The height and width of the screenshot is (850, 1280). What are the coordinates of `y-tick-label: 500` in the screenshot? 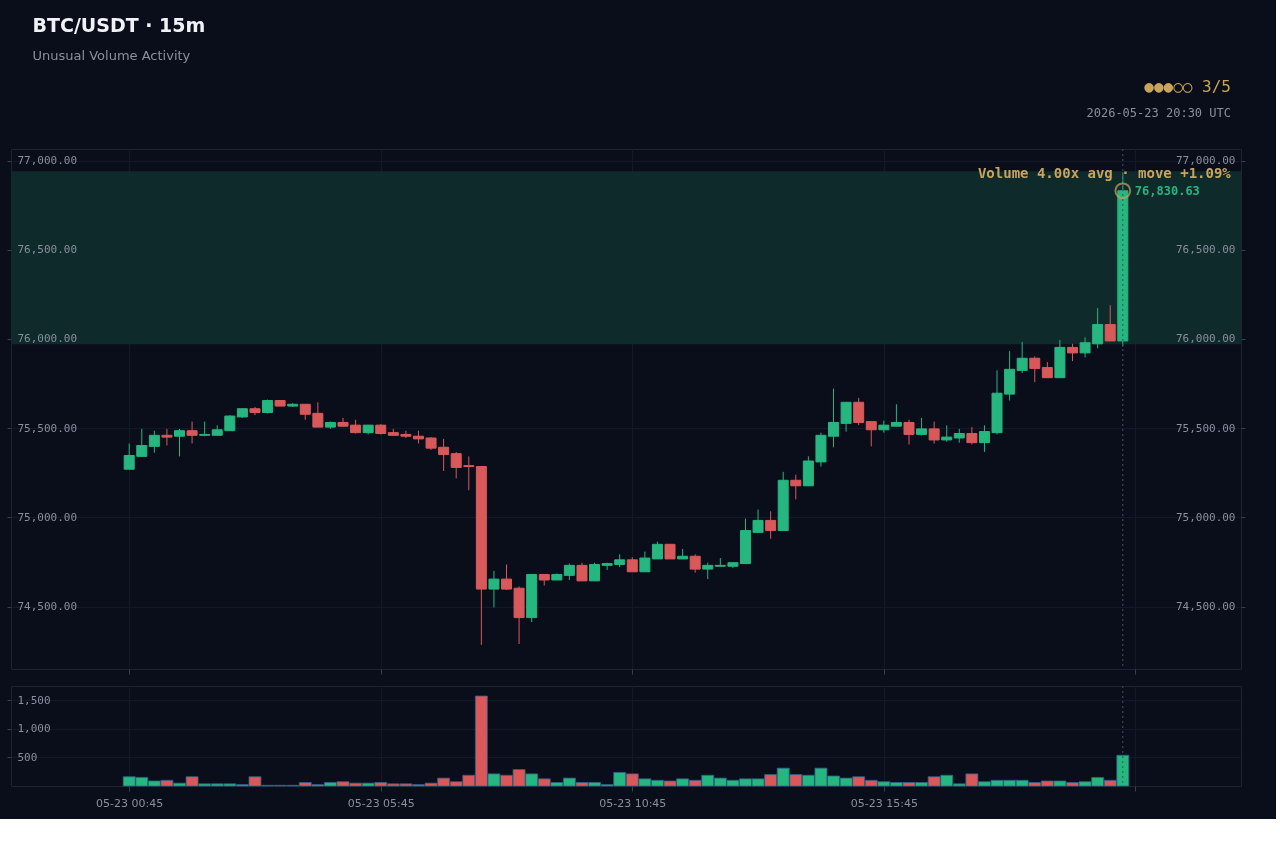 It's located at (27, 757).